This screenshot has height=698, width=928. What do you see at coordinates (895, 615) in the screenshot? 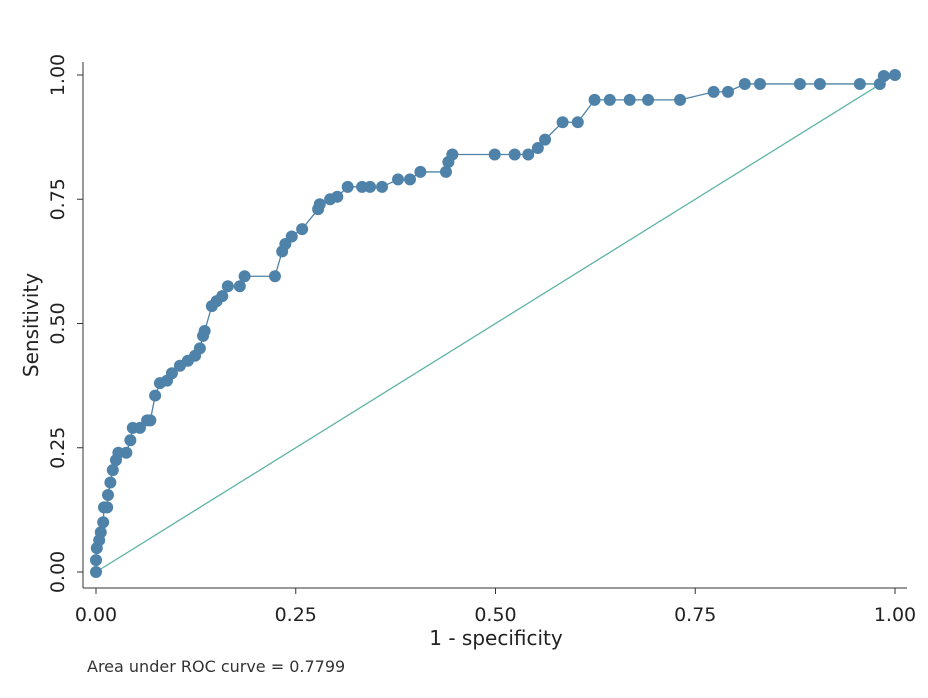
I see `x-tick-label: 1.00` at bounding box center [895, 615].